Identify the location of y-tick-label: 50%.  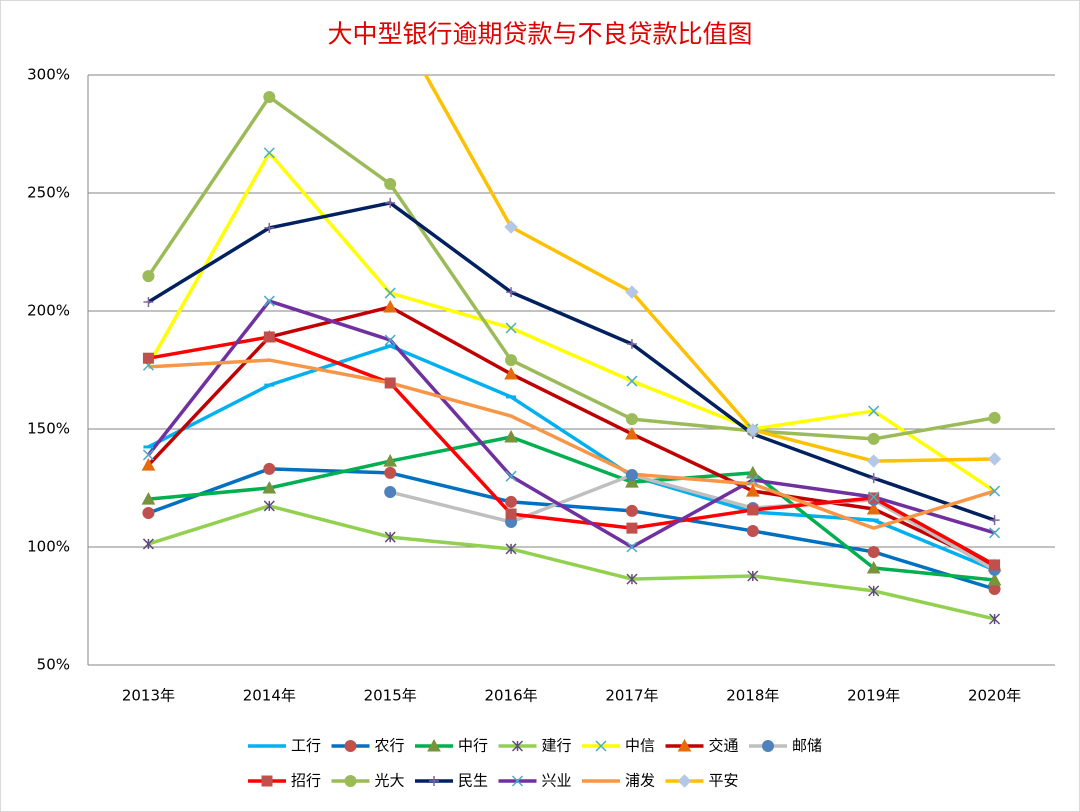
(53, 665).